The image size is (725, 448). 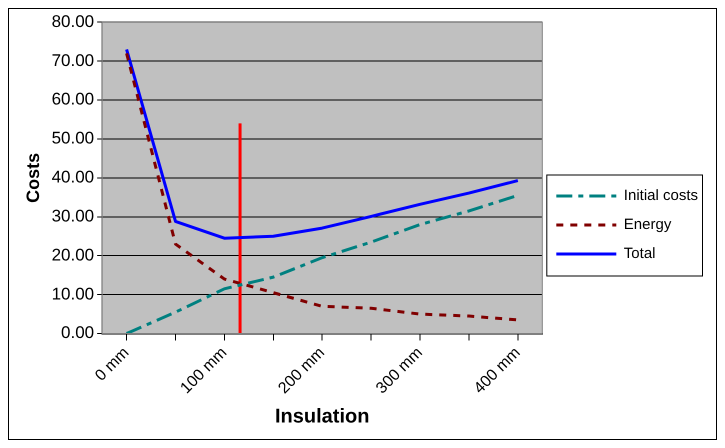 What do you see at coordinates (73, 254) in the screenshot?
I see `y-tick-label: 20.00` at bounding box center [73, 254].